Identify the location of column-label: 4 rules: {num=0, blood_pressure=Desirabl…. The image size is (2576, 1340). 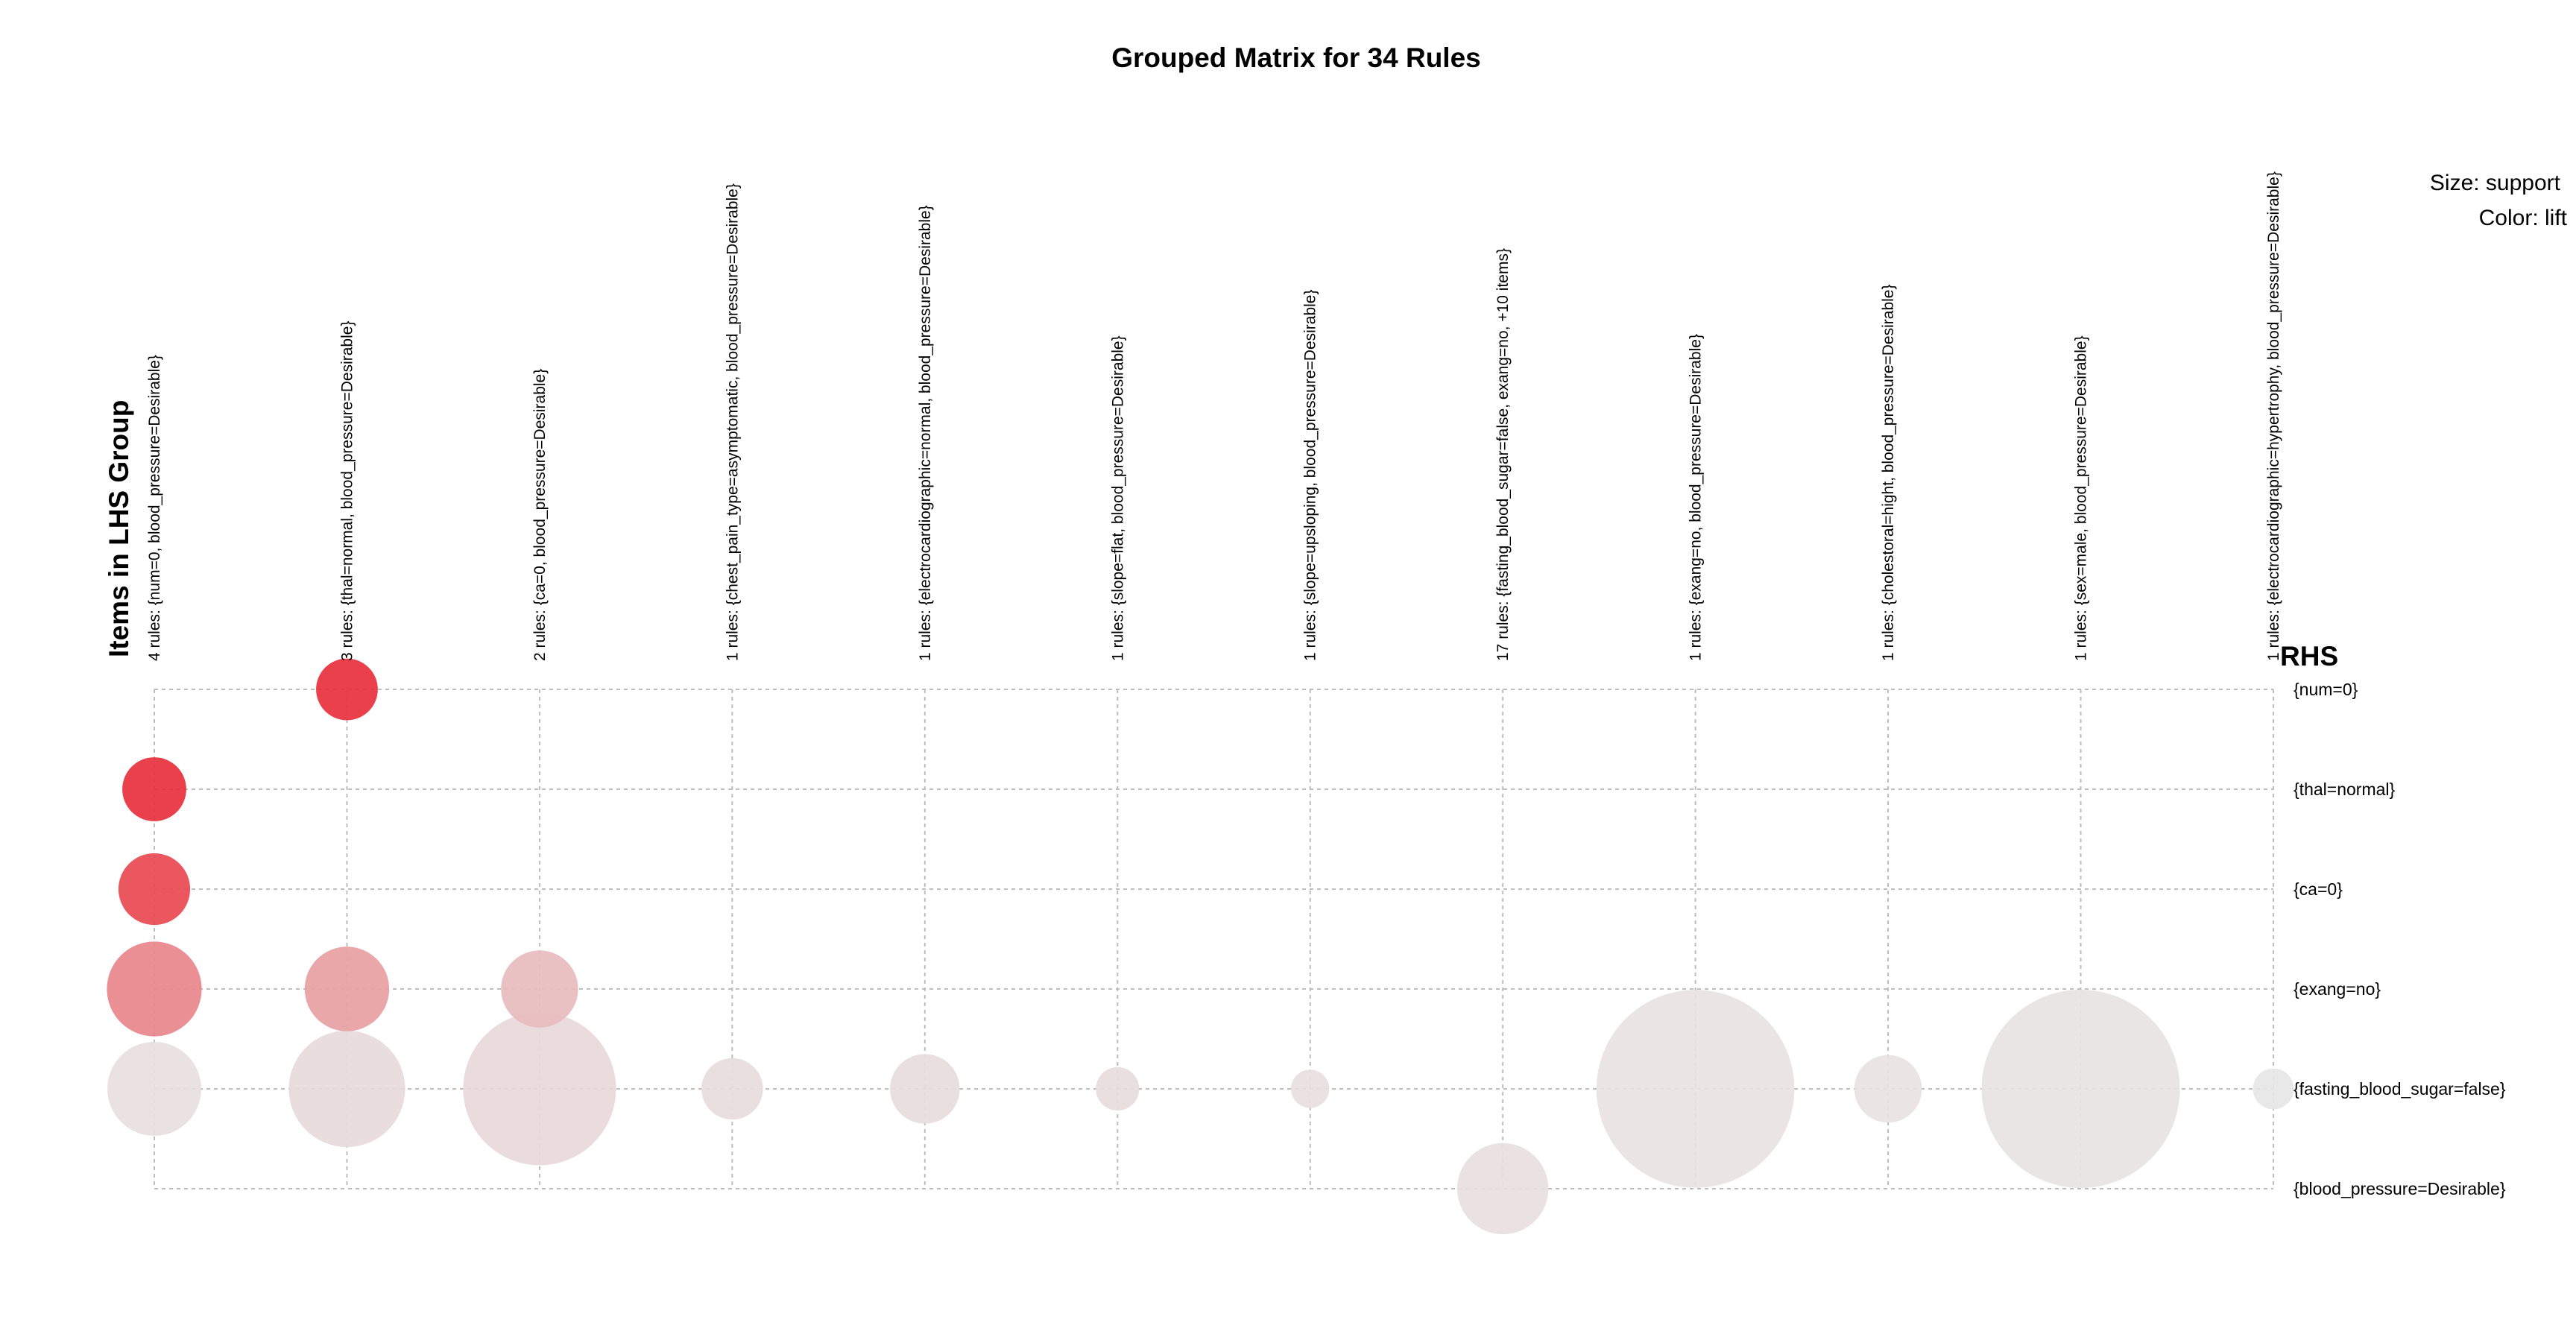
(154, 508).